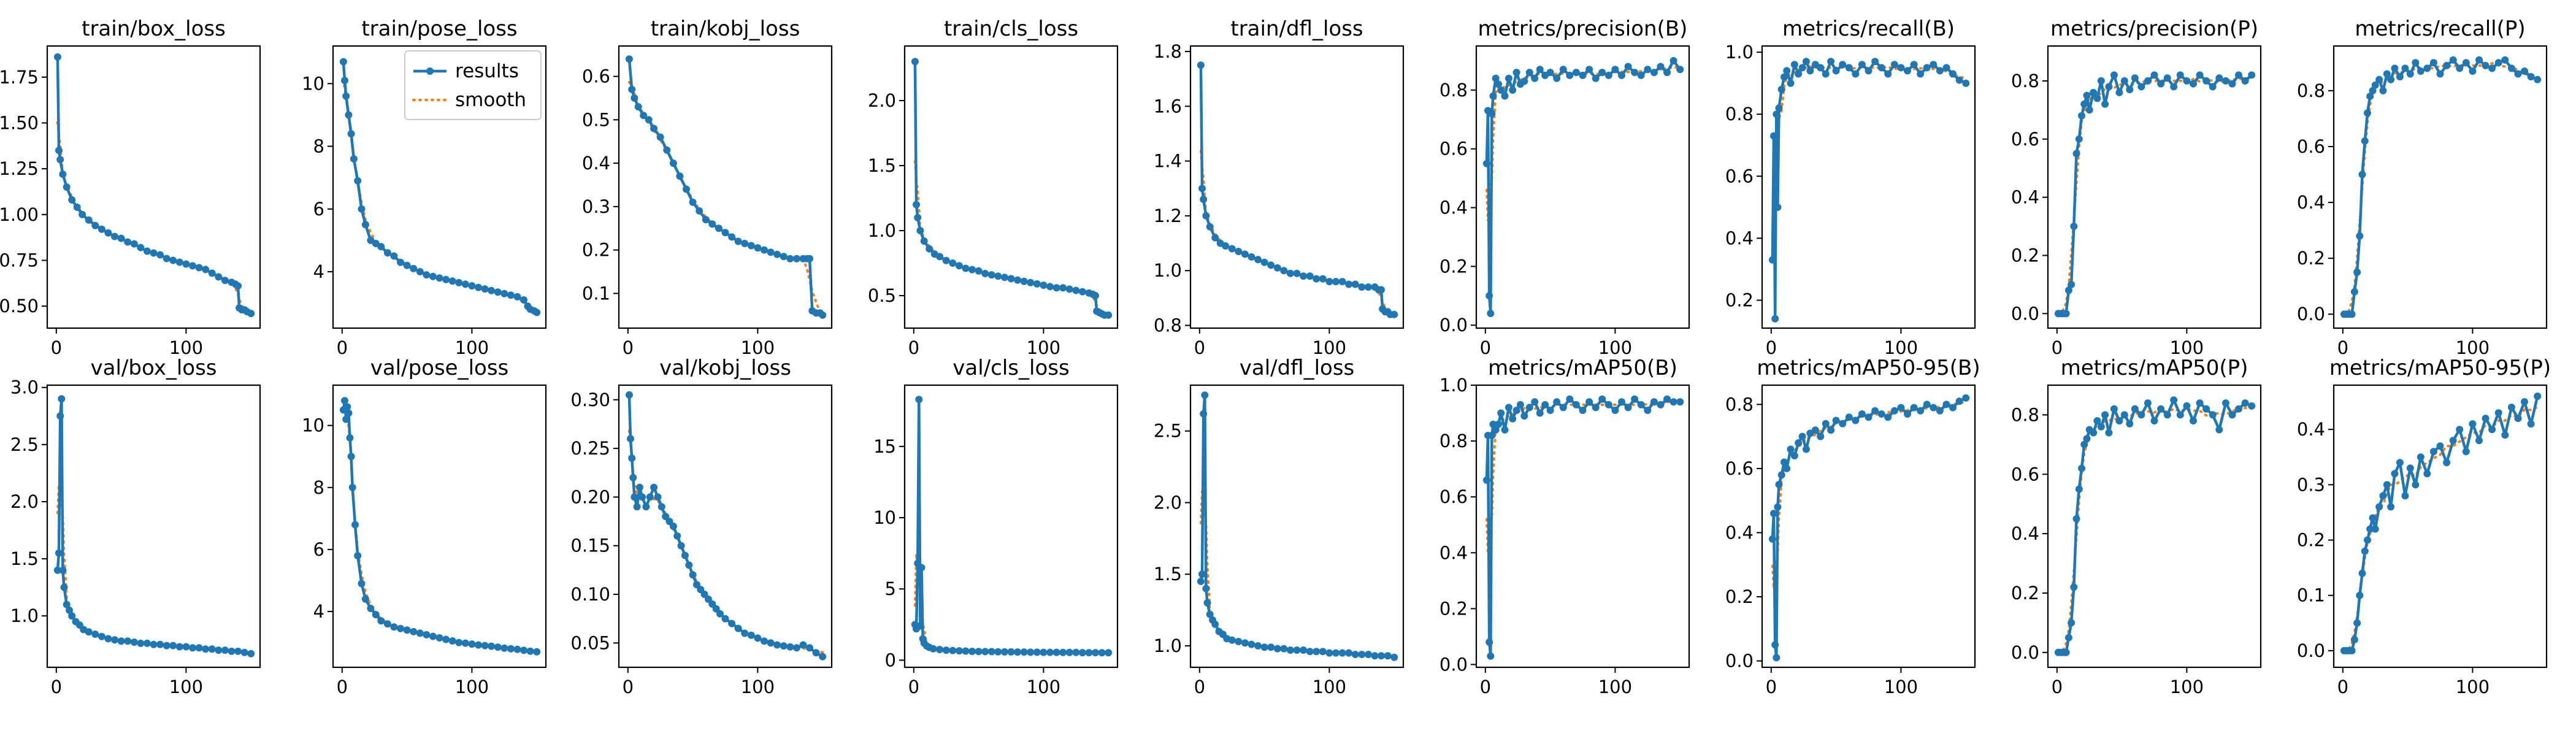  Describe the element at coordinates (473, 85) in the screenshot. I see `legend: results smooth` at that location.